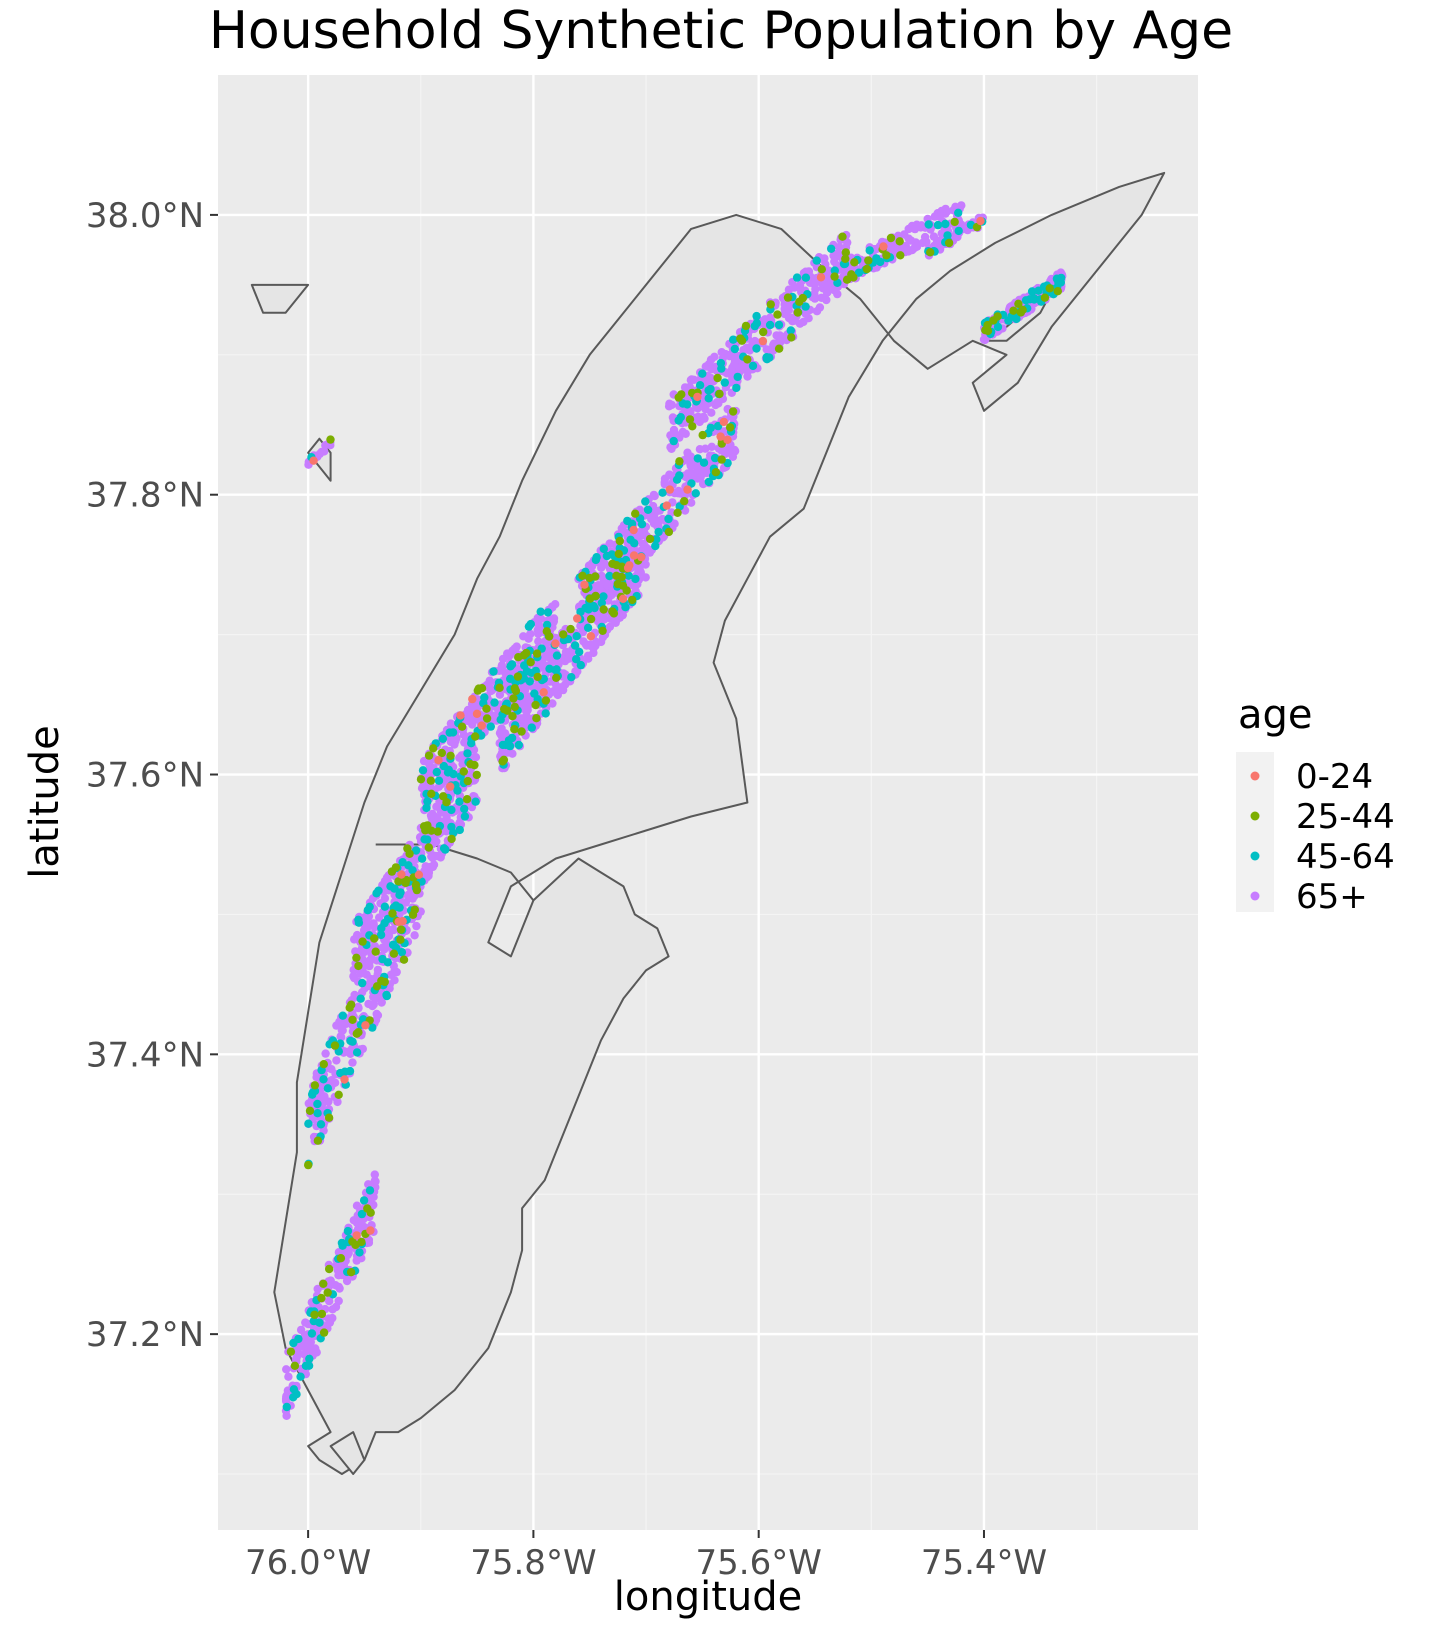 This screenshot has height=1638, width=1442. I want to click on y-tick-label: 37.6°N, so click(145, 776).